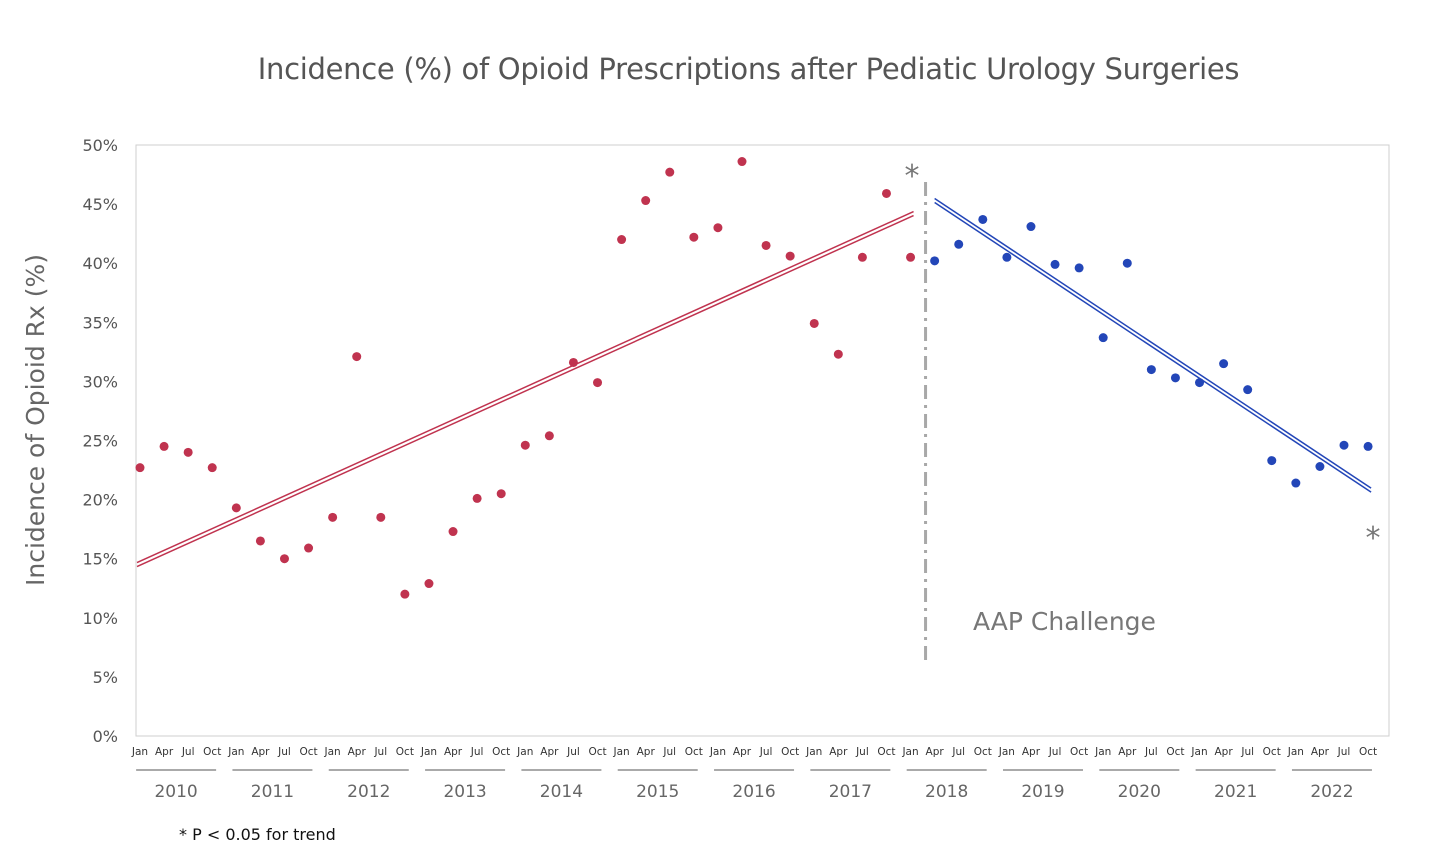  What do you see at coordinates (105, 736) in the screenshot?
I see `y-tick-label: 0%` at bounding box center [105, 736].